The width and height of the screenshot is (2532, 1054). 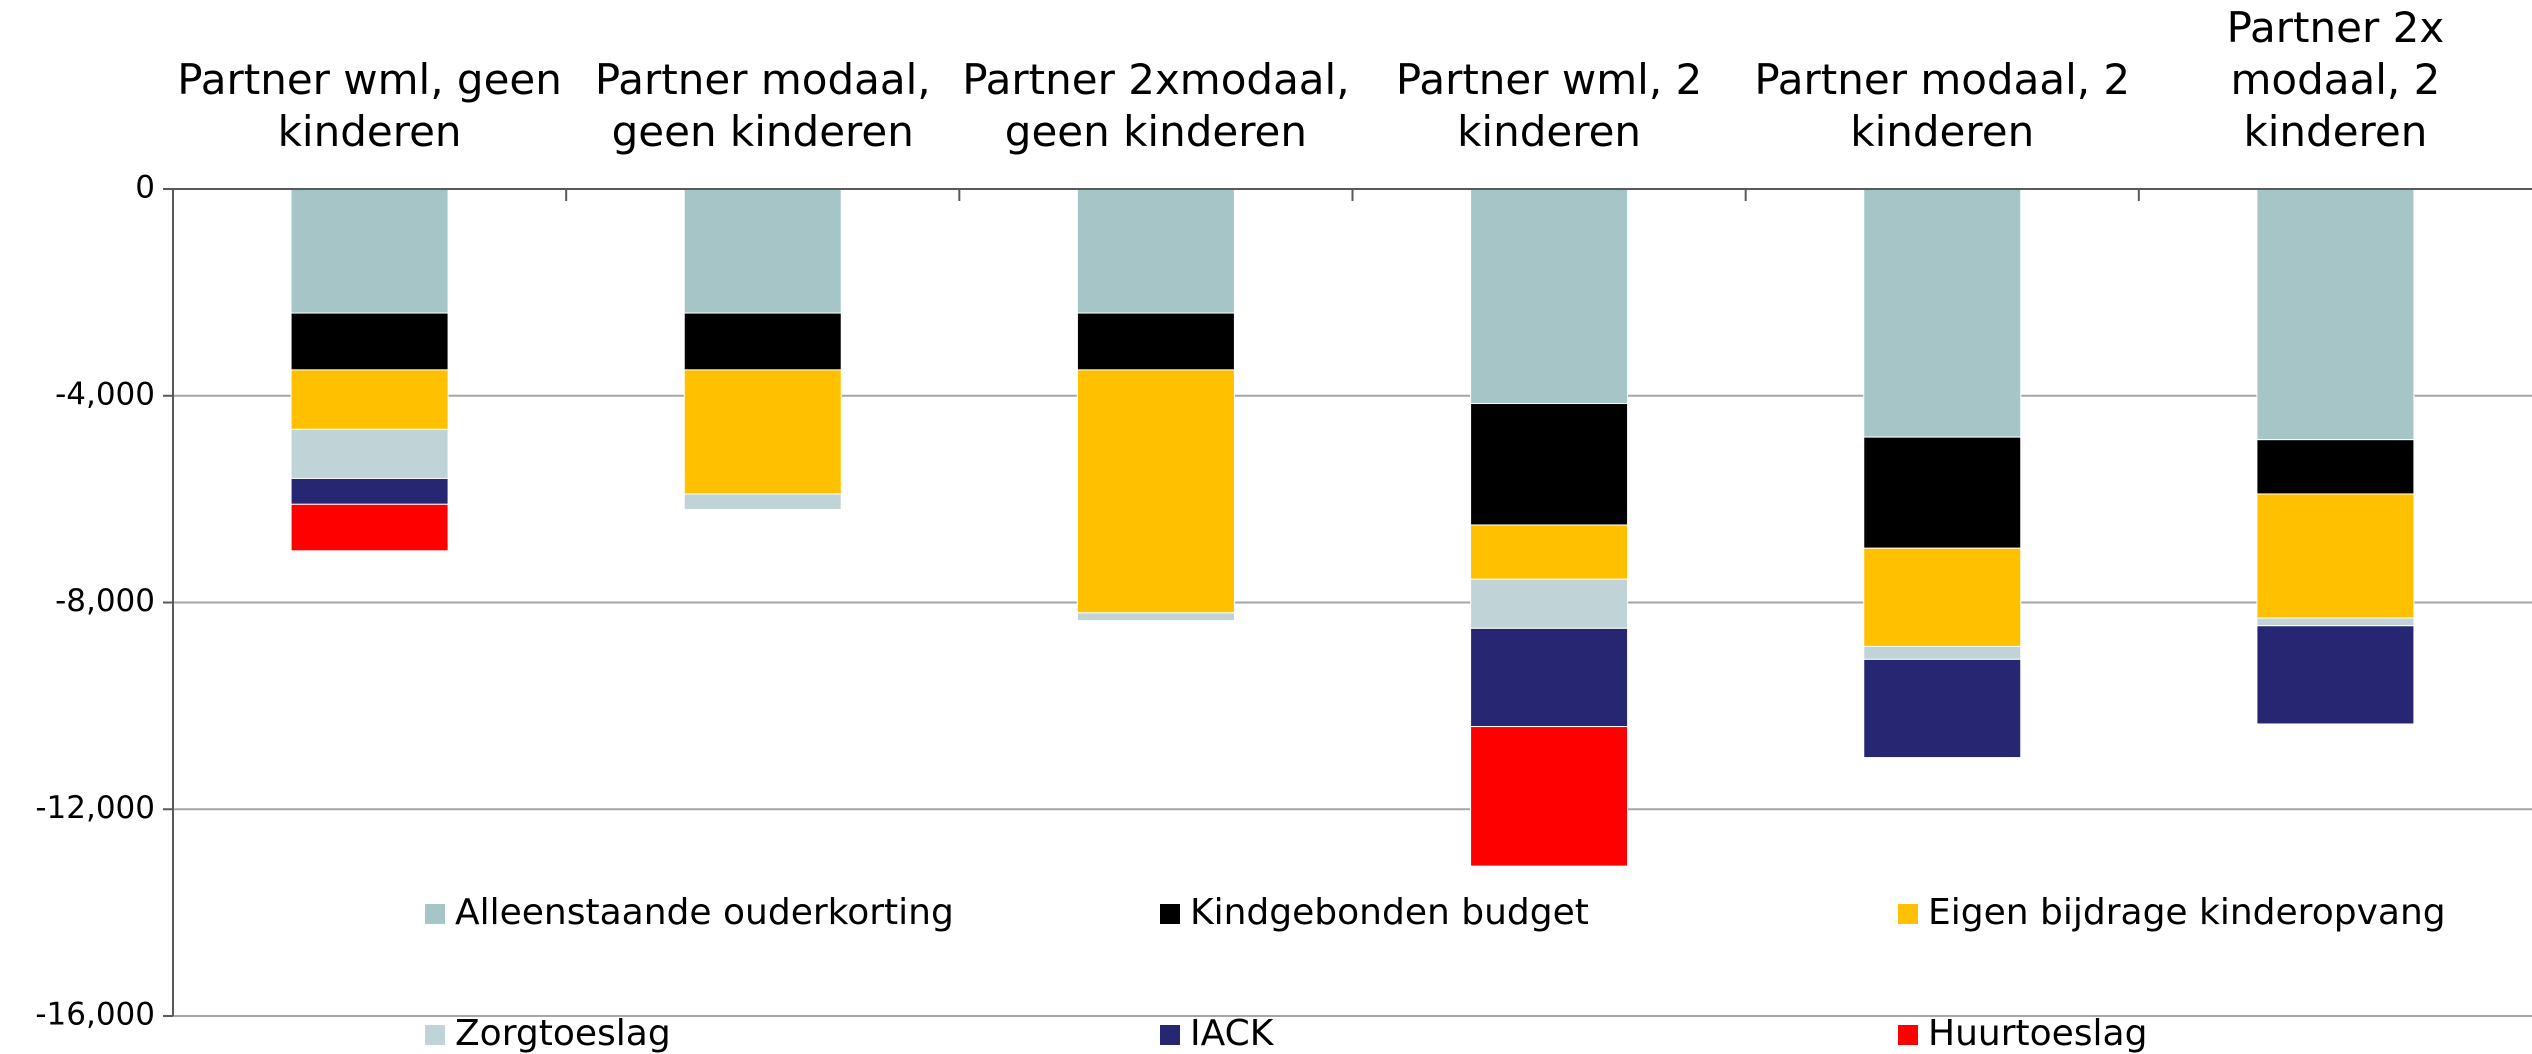 What do you see at coordinates (95, 1015) in the screenshot?
I see `y-tick-label: -16,000` at bounding box center [95, 1015].